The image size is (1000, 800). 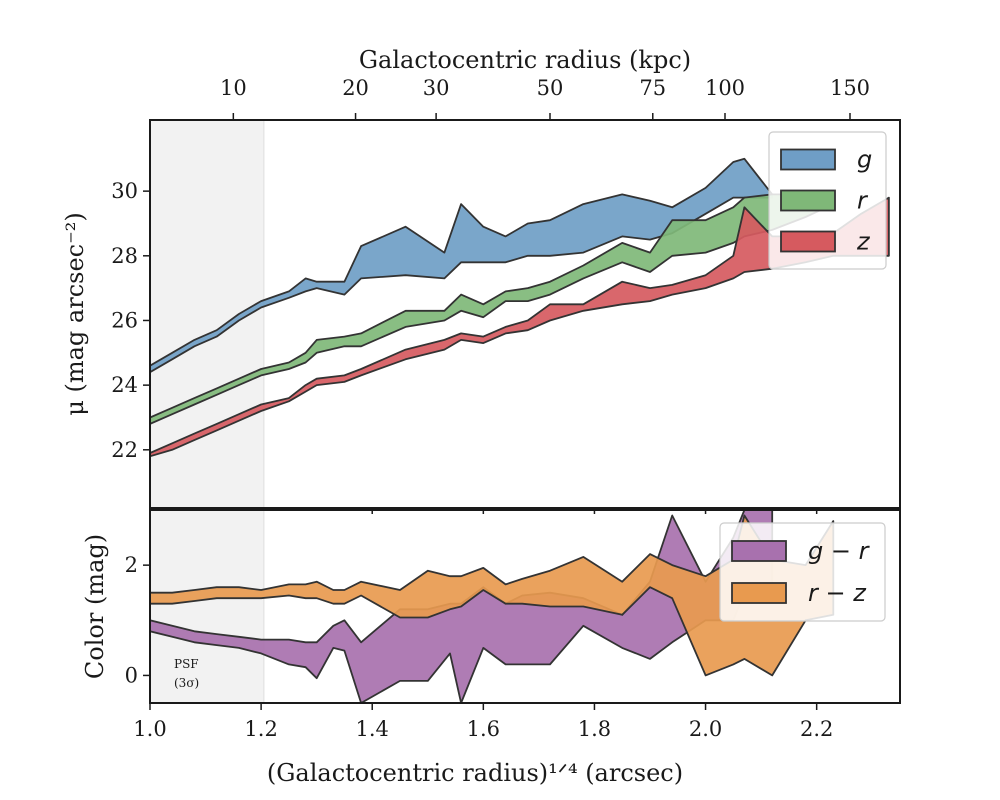 What do you see at coordinates (124, 385) in the screenshot?
I see `top-y-tick-label: 24` at bounding box center [124, 385].